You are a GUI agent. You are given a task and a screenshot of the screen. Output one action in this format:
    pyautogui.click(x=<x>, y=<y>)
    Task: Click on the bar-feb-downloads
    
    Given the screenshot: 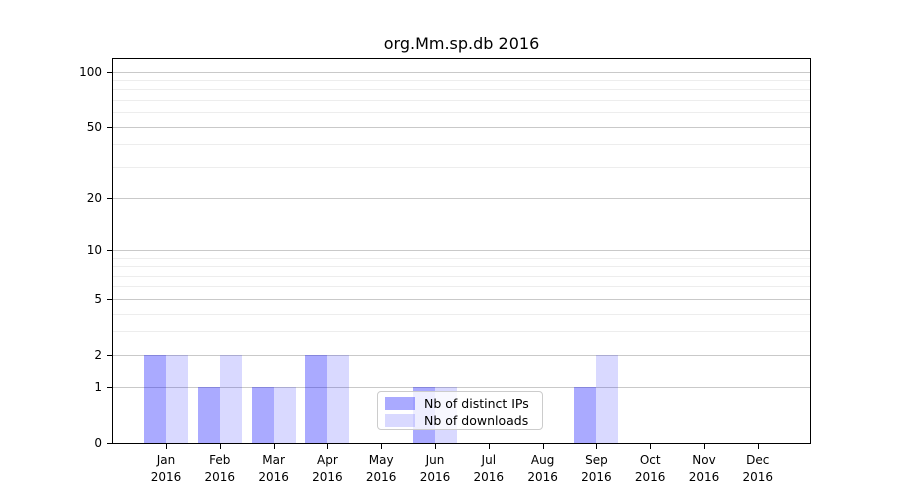 What is the action you would take?
    pyautogui.click(x=230, y=398)
    